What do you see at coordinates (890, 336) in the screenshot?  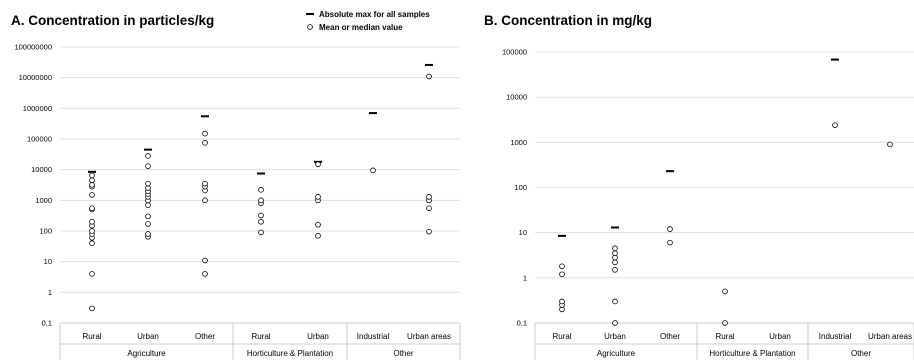 I see `x-tick-label: Urban areas` at bounding box center [890, 336].